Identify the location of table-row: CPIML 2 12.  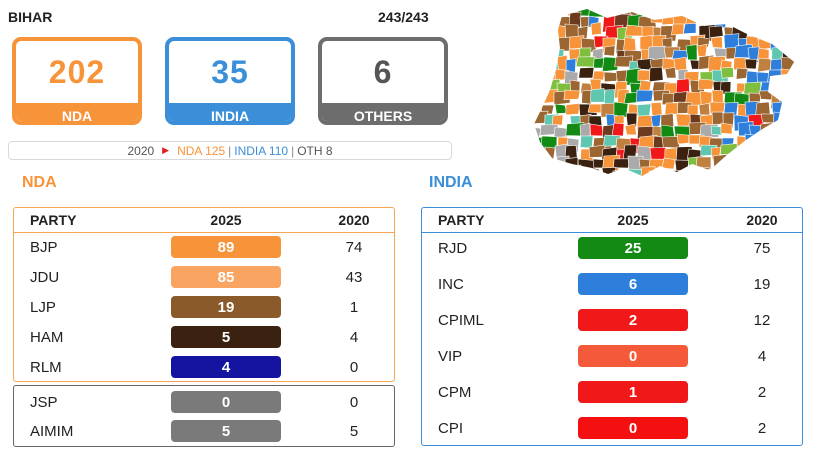
(612, 320).